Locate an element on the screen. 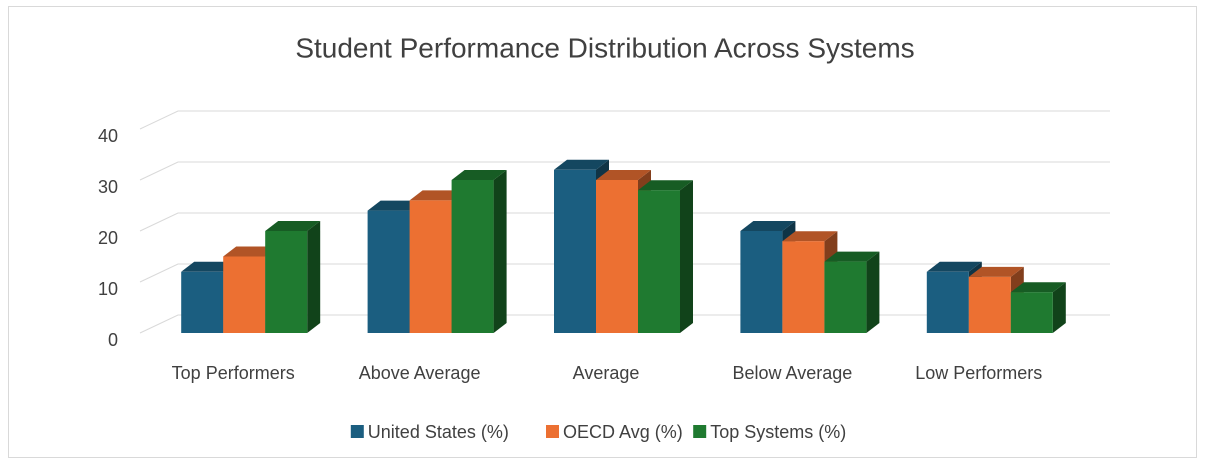  x-tick-label: Below Average is located at coordinates (793, 373).